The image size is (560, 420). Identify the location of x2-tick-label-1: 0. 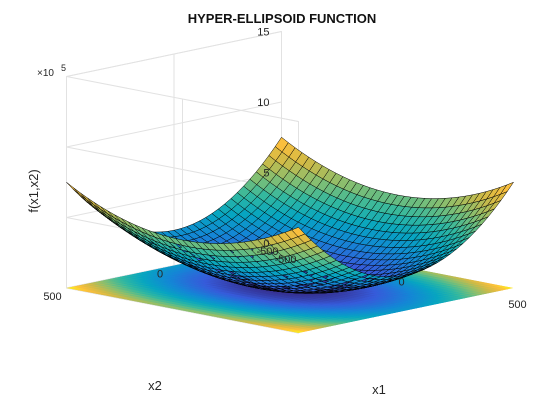
(160, 275).